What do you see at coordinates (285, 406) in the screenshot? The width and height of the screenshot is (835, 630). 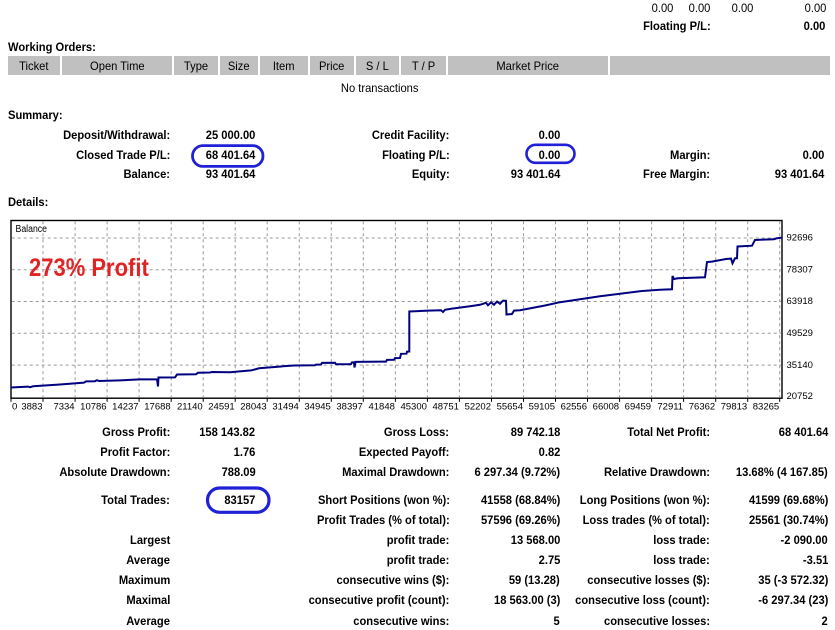 I see `svg-text: 31494` at bounding box center [285, 406].